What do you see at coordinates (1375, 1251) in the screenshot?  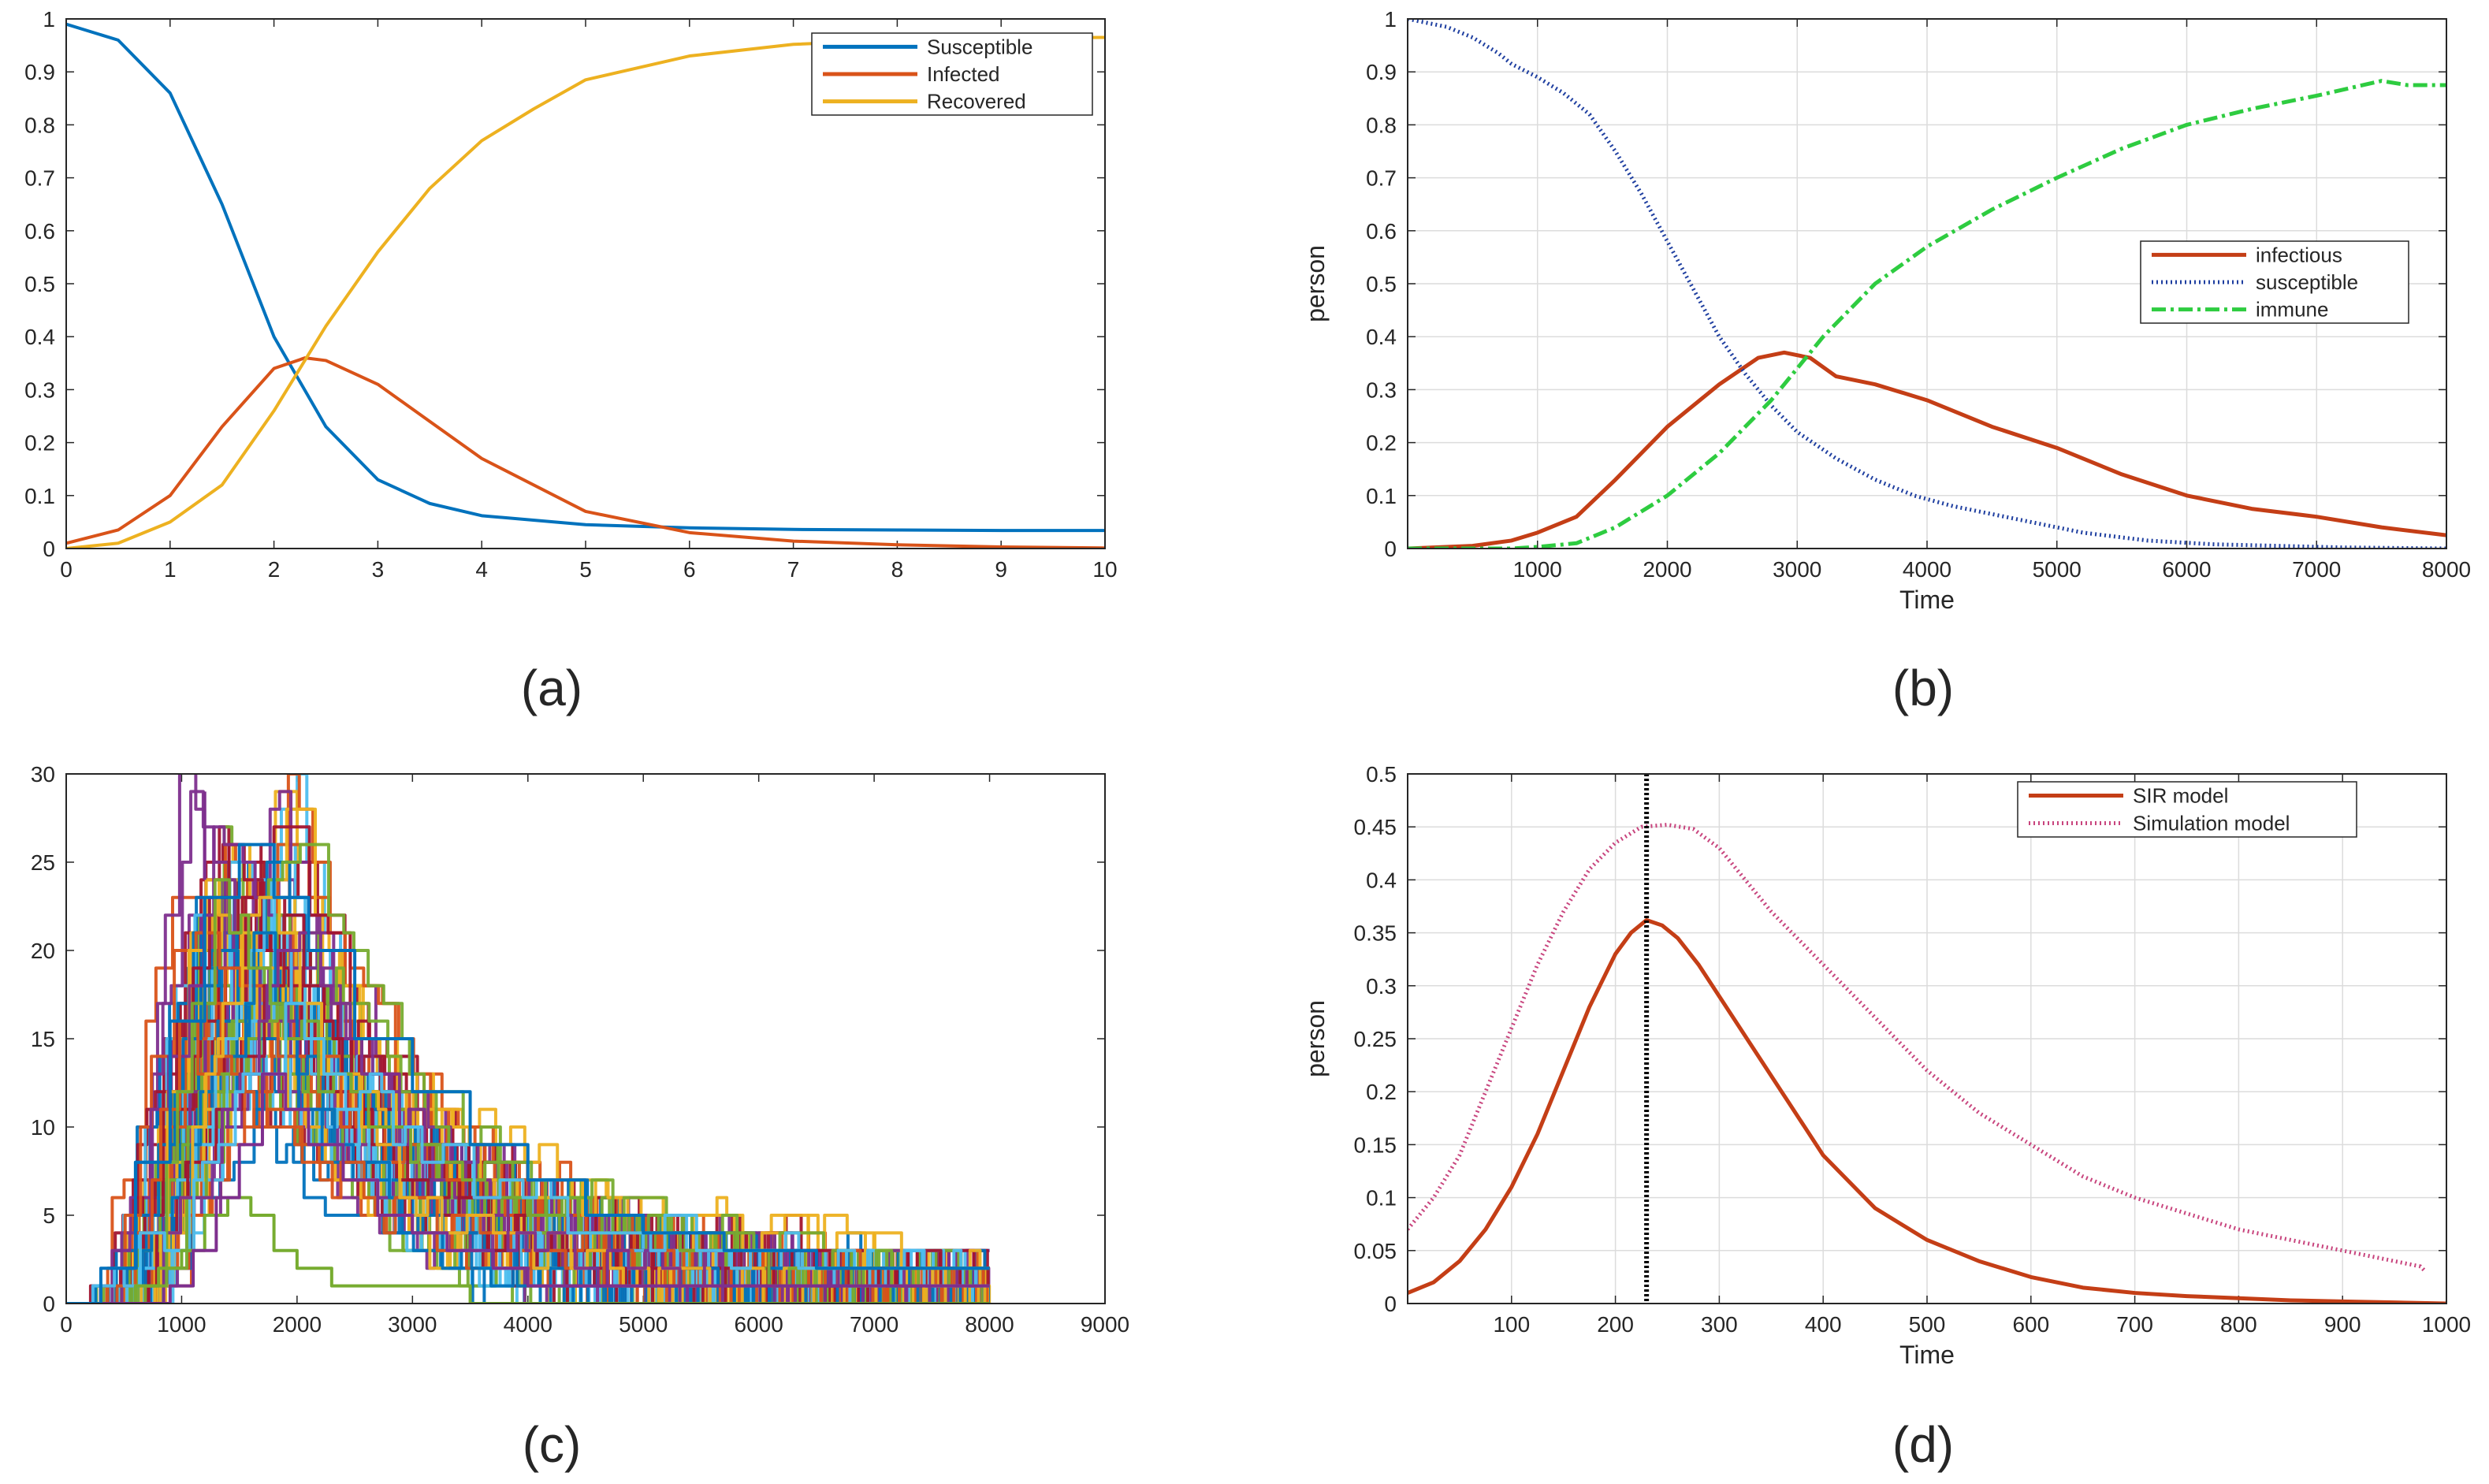 I see `y-tick-label: 0.05` at bounding box center [1375, 1251].